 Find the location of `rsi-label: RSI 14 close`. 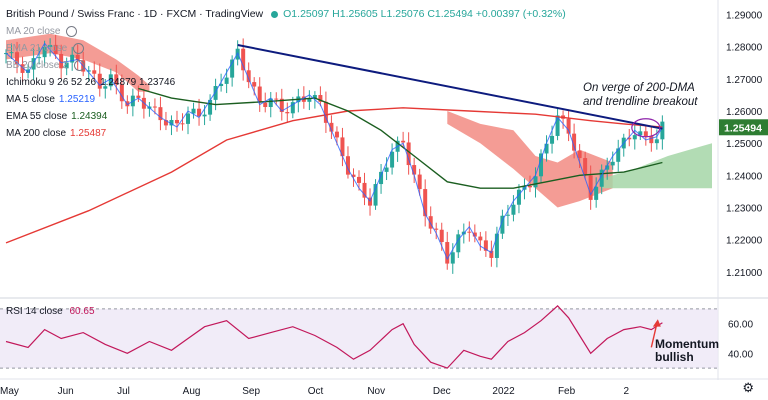

rsi-label: RSI 14 close is located at coordinates (34, 311).